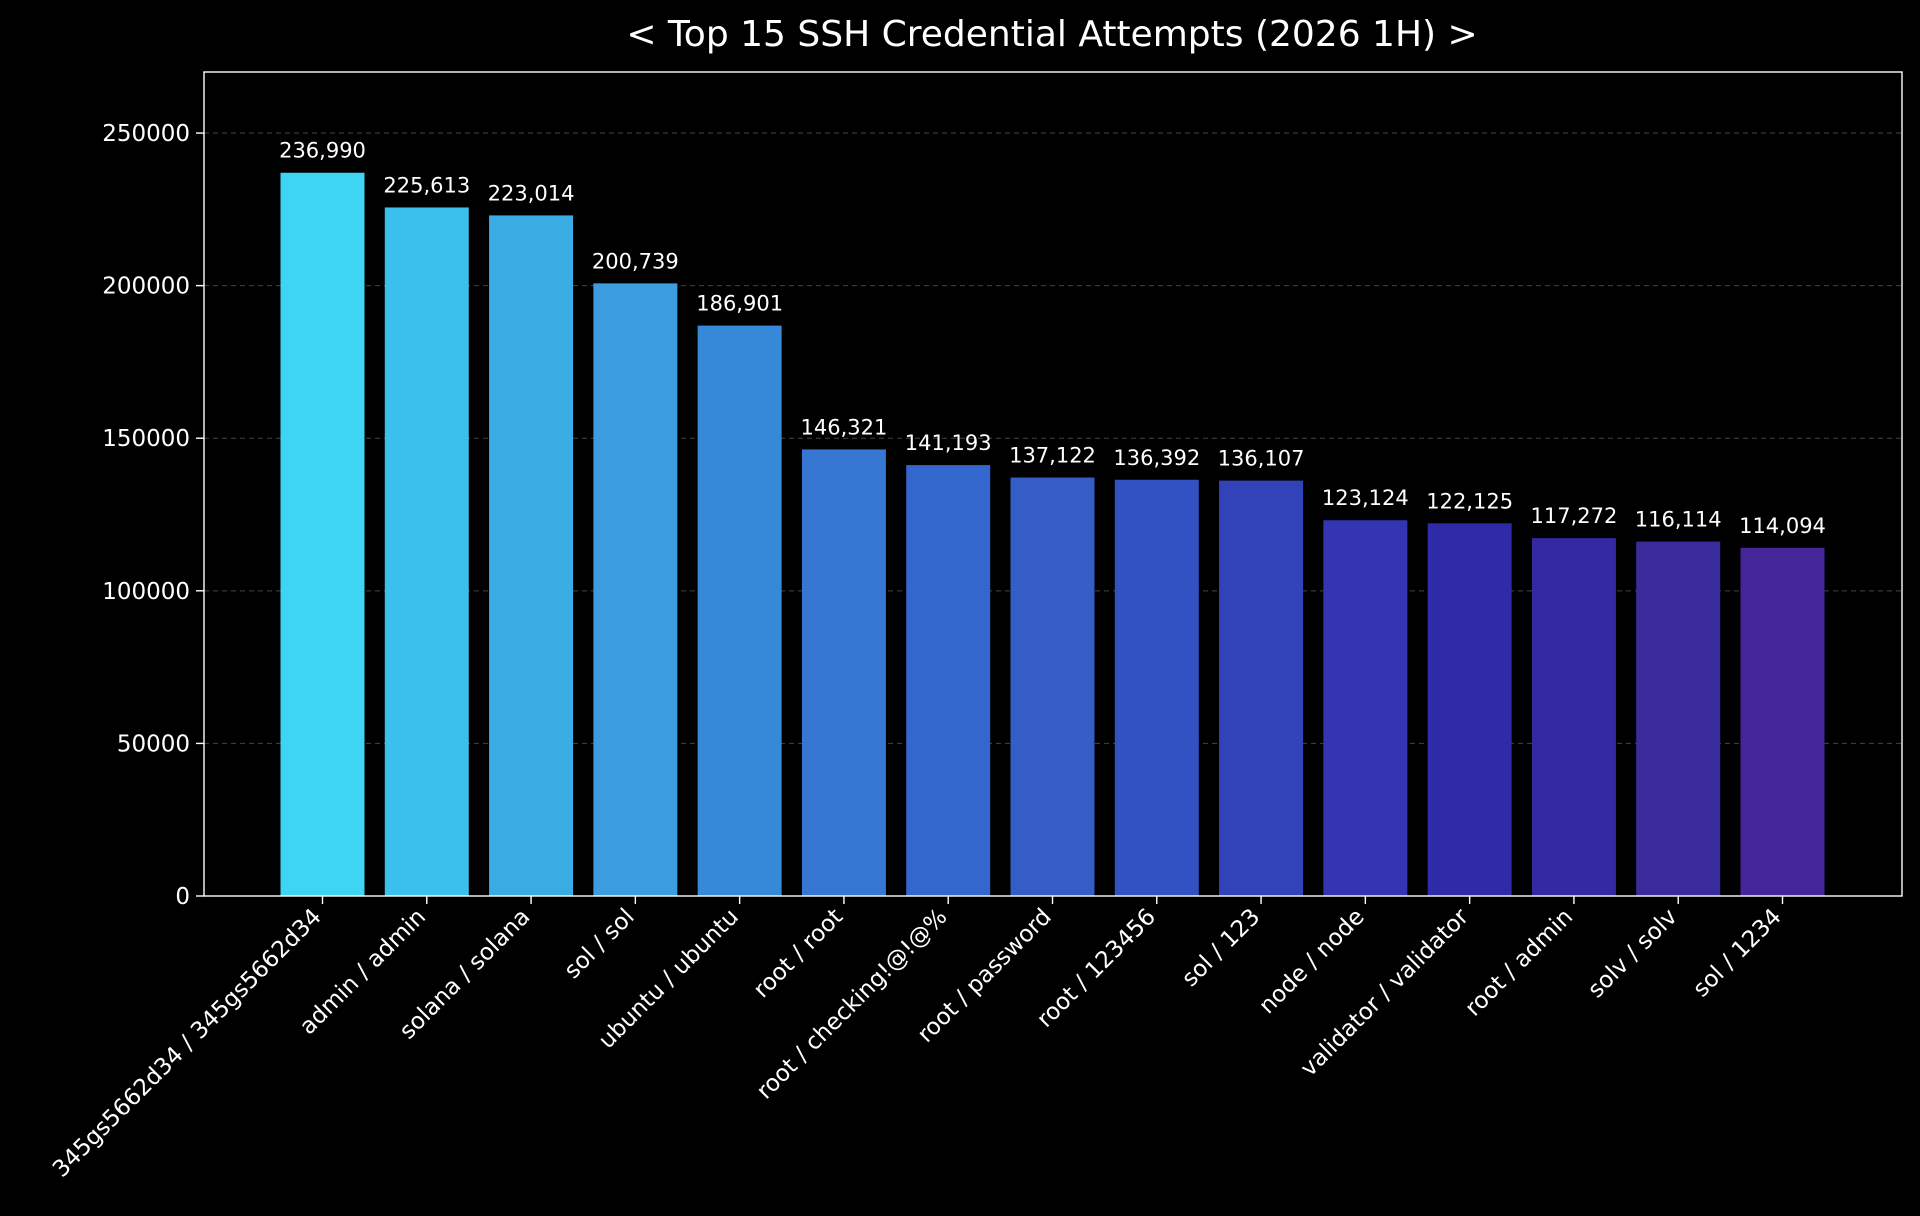 Image resolution: width=1920 pixels, height=1216 pixels. Describe the element at coordinates (739, 304) in the screenshot. I see `bar-value-label: 186,901` at that location.